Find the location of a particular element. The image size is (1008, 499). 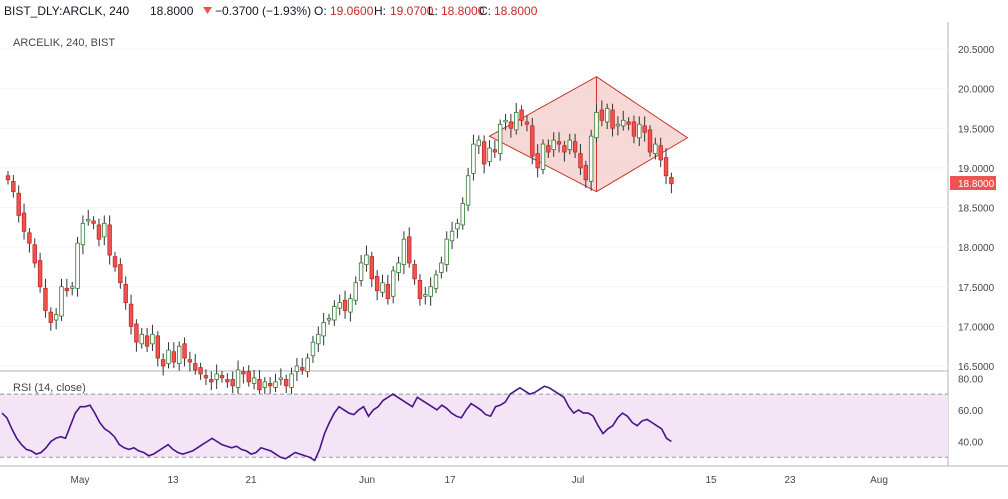

rsi-band is located at coordinates (474, 425).